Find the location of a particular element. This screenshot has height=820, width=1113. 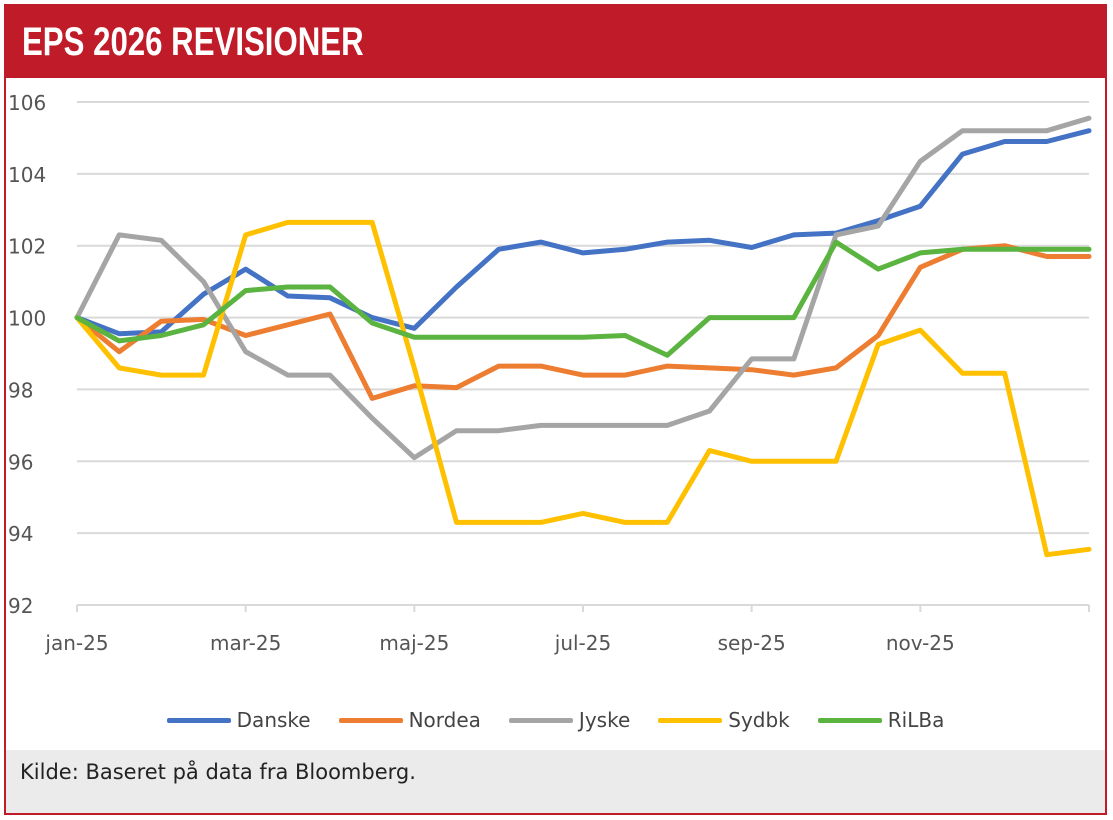

legend-label: Sydbk is located at coordinates (759, 720).